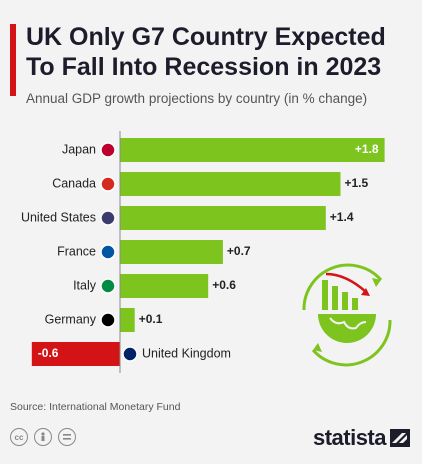 The width and height of the screenshot is (422, 464). I want to click on license-icons: cc, so click(43, 437).